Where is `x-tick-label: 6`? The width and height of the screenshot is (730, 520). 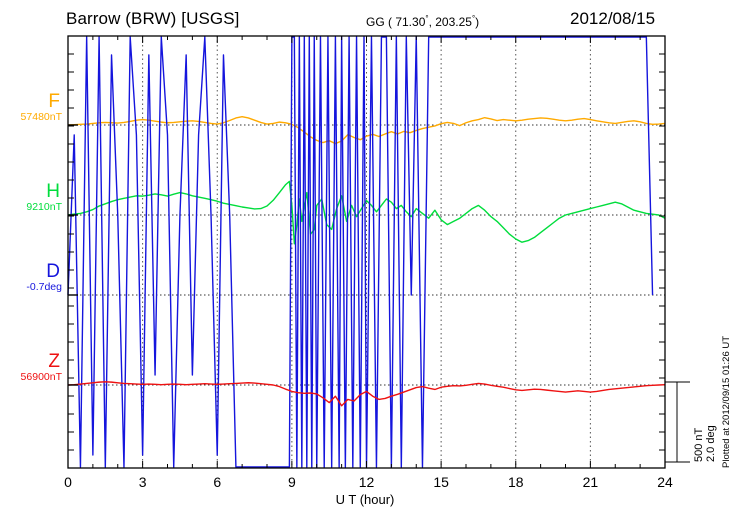
x-tick-label: 6 is located at coordinates (217, 482).